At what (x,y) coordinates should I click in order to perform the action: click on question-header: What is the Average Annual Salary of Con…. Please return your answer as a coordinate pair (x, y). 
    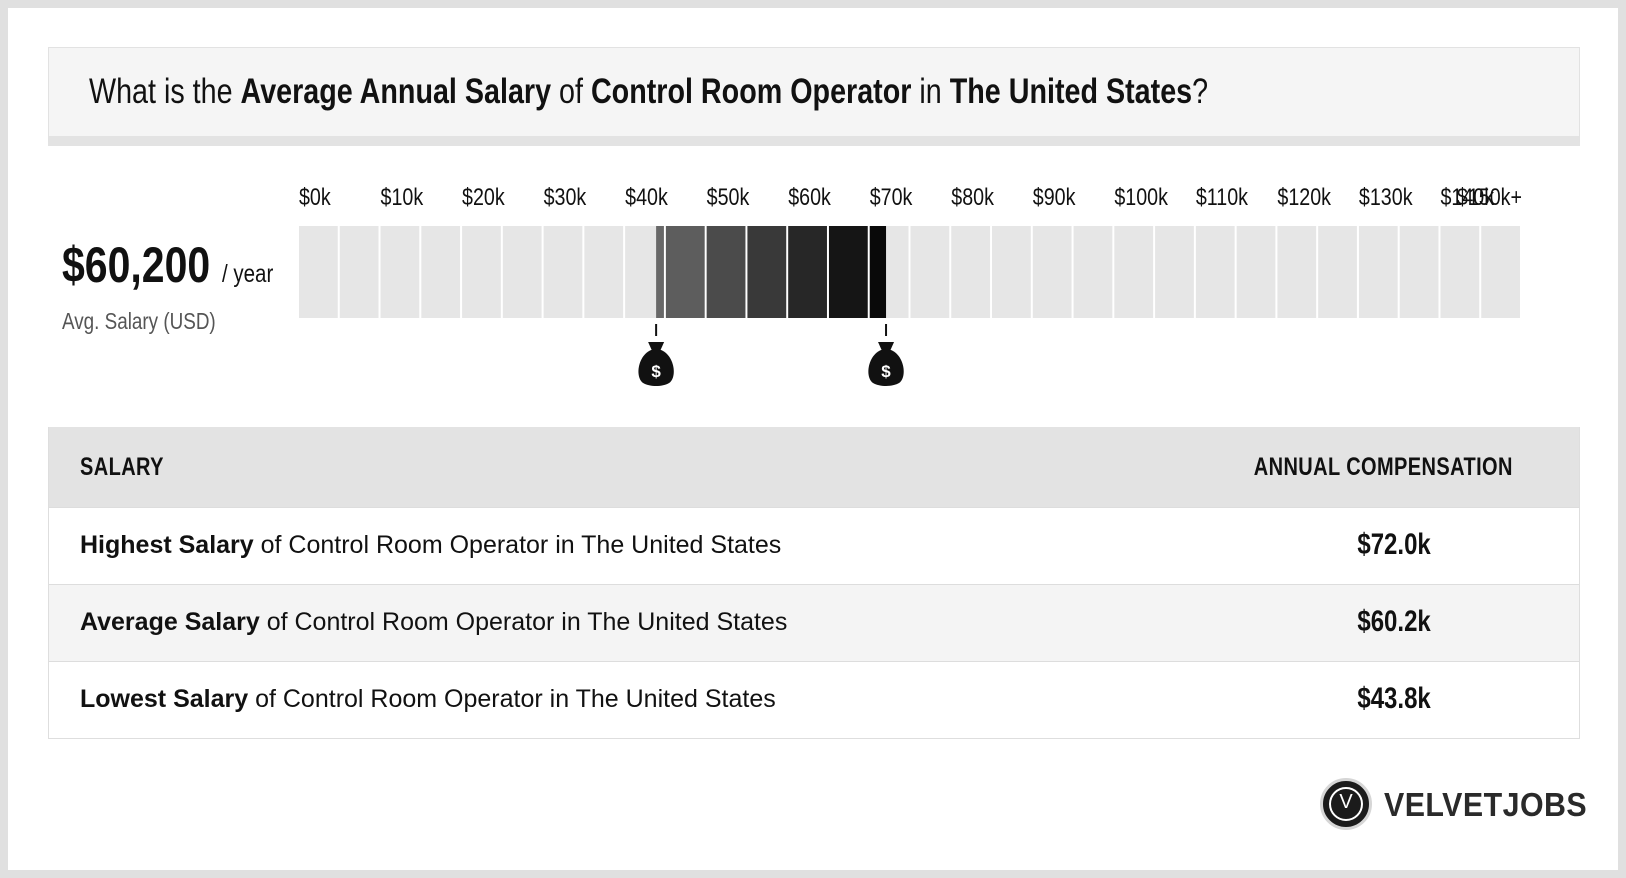
    Looking at the image, I should click on (814, 96).